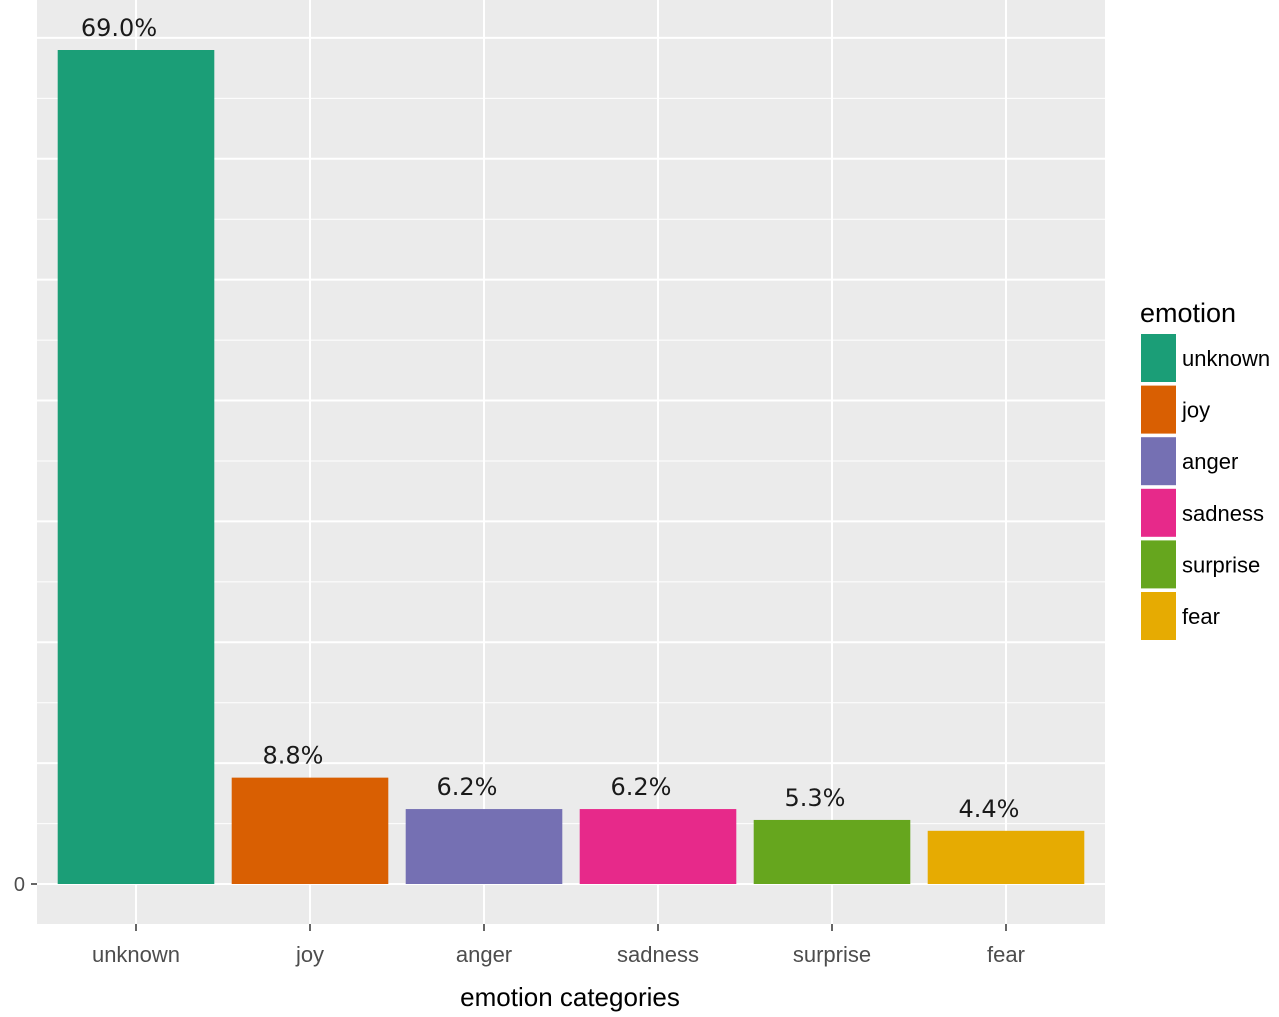 The image size is (1279, 1017). What do you see at coordinates (1226, 358) in the screenshot?
I see `legend-label-unknown: unknown` at bounding box center [1226, 358].